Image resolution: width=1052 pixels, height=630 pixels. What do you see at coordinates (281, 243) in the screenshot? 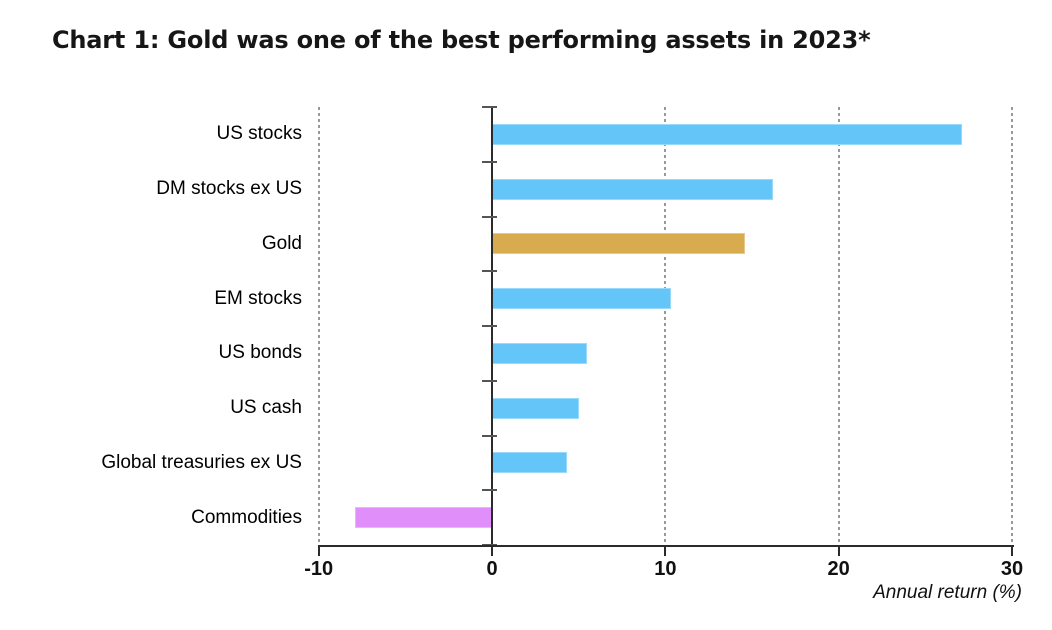
I see `category-label: Gold` at bounding box center [281, 243].